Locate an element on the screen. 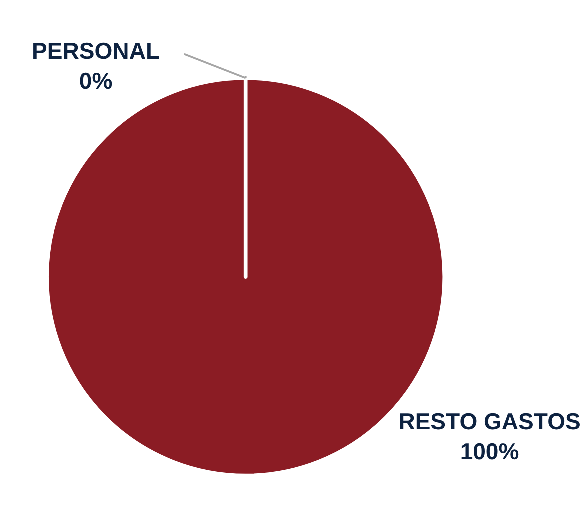 The width and height of the screenshot is (581, 507). legend-label: PERSONAL is located at coordinates (96, 51).